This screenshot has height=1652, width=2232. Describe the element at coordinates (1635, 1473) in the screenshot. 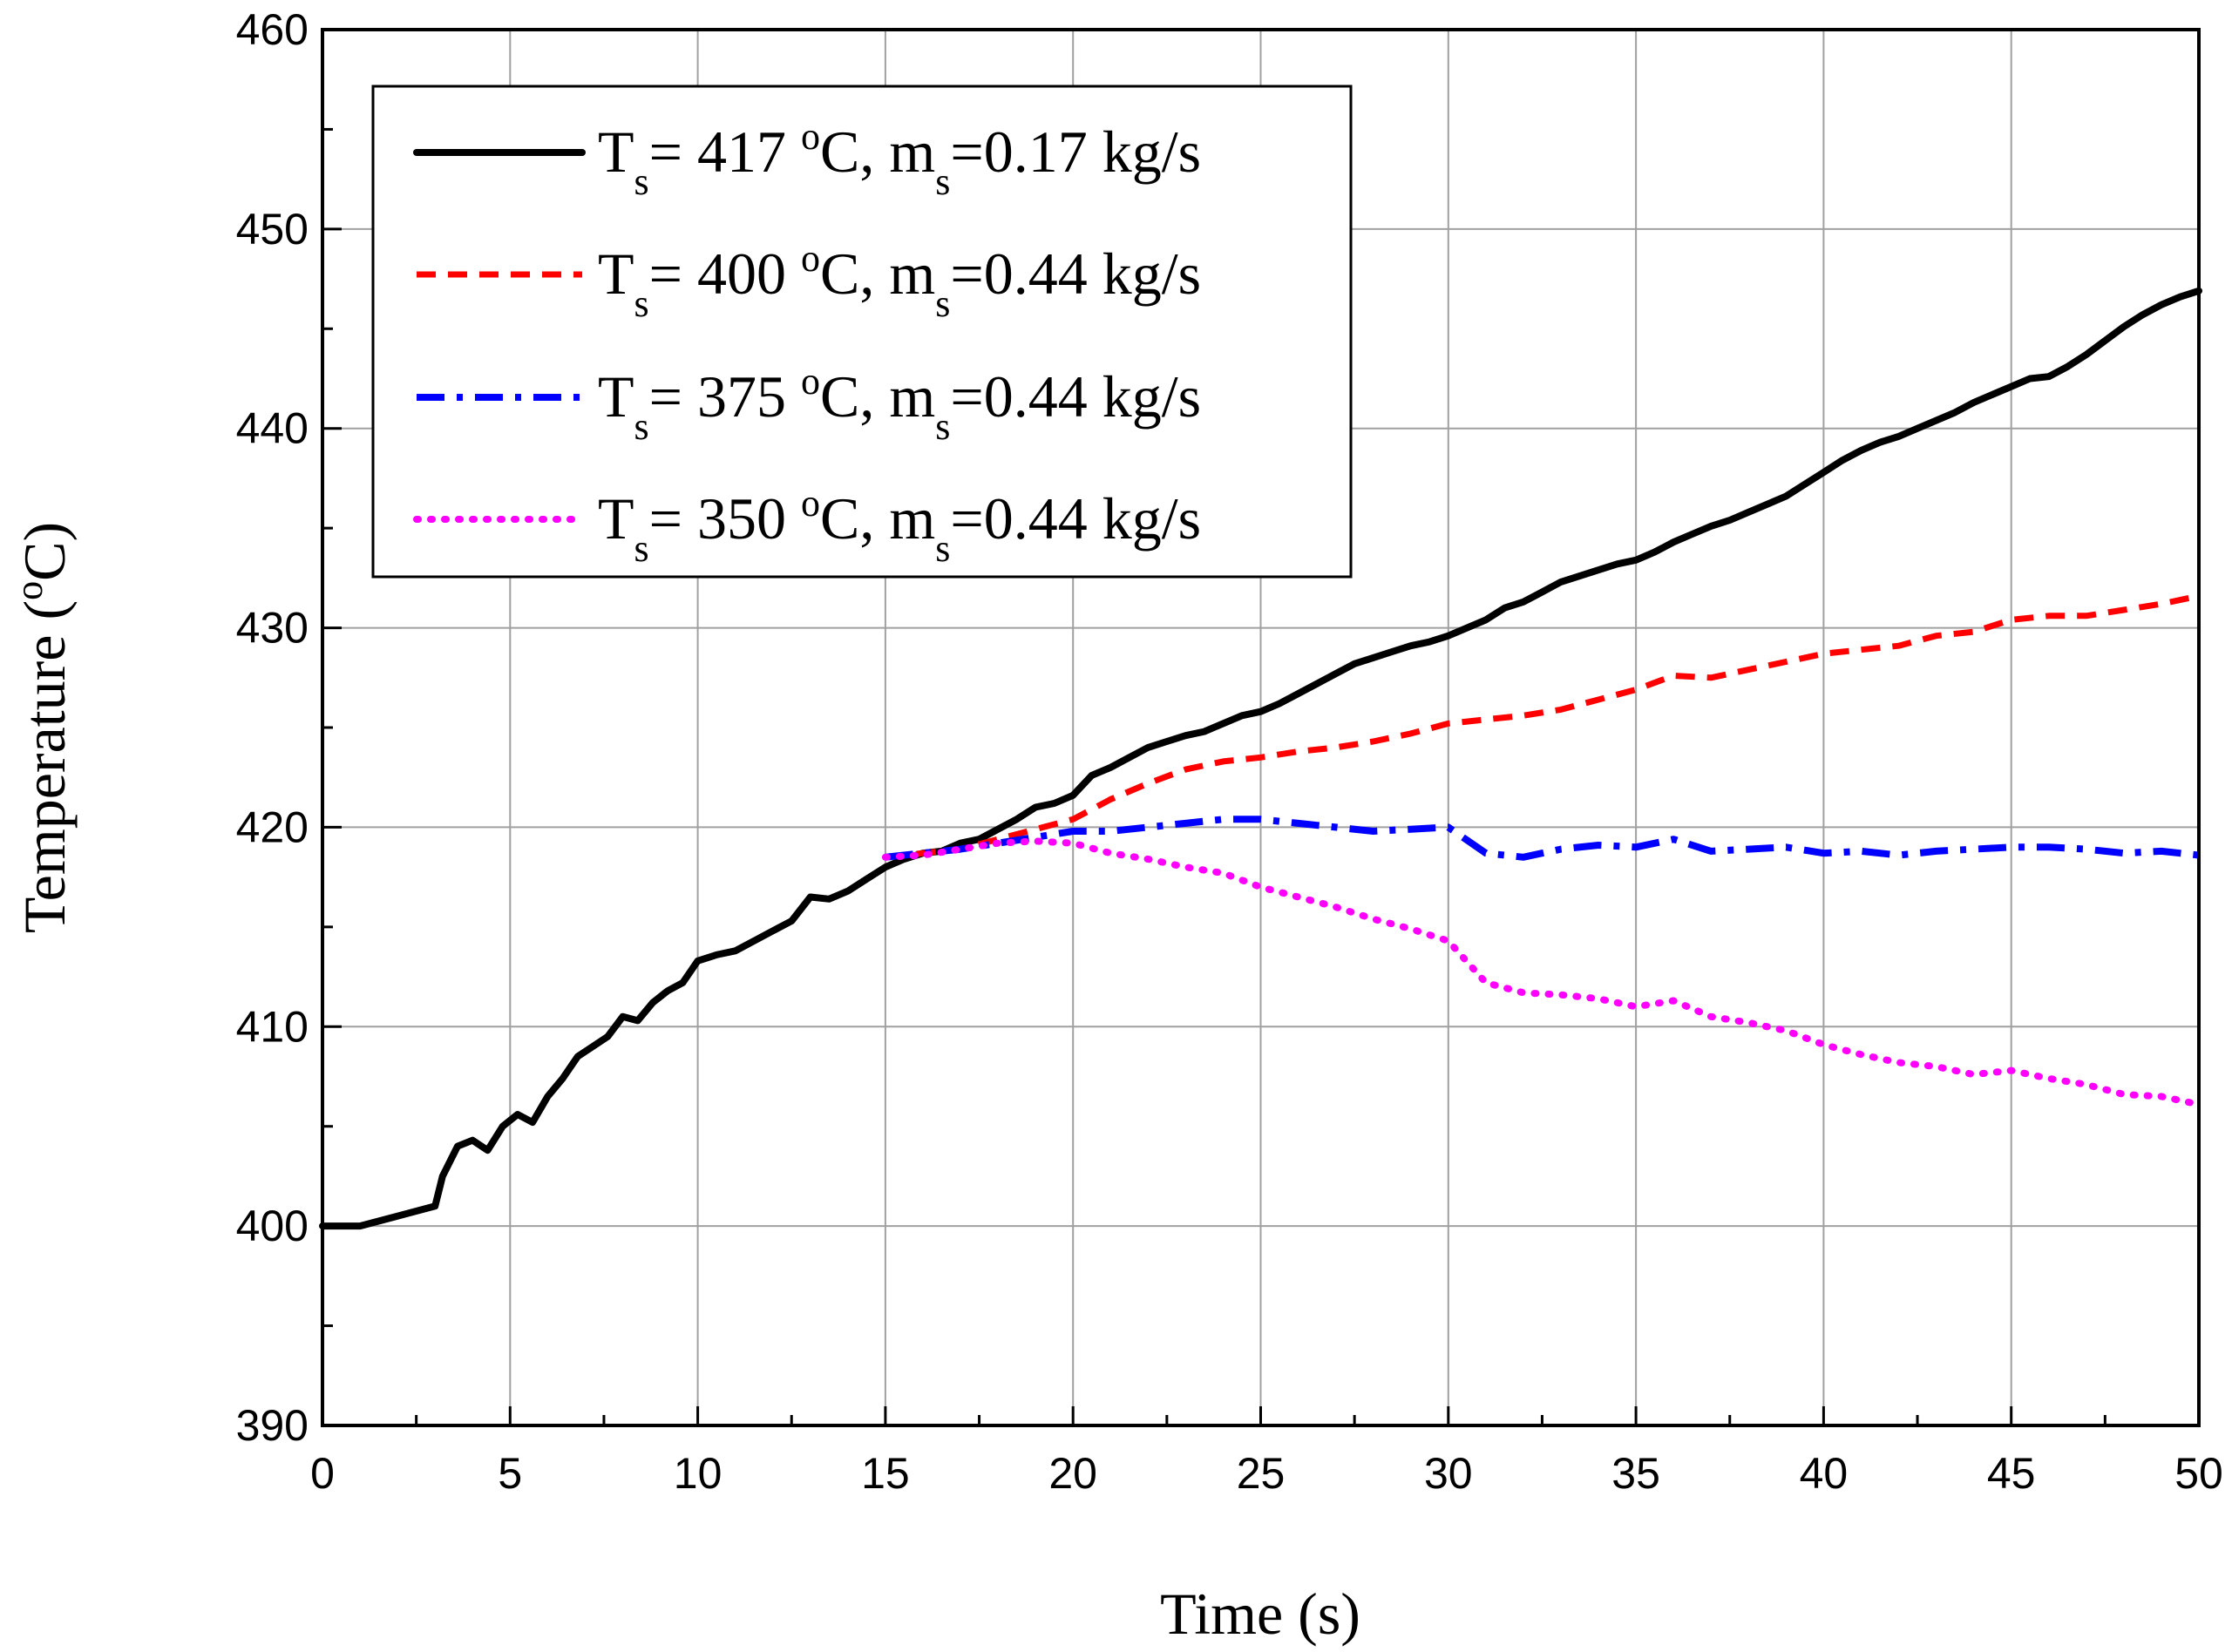

I see `x-tick-label: 35` at that location.